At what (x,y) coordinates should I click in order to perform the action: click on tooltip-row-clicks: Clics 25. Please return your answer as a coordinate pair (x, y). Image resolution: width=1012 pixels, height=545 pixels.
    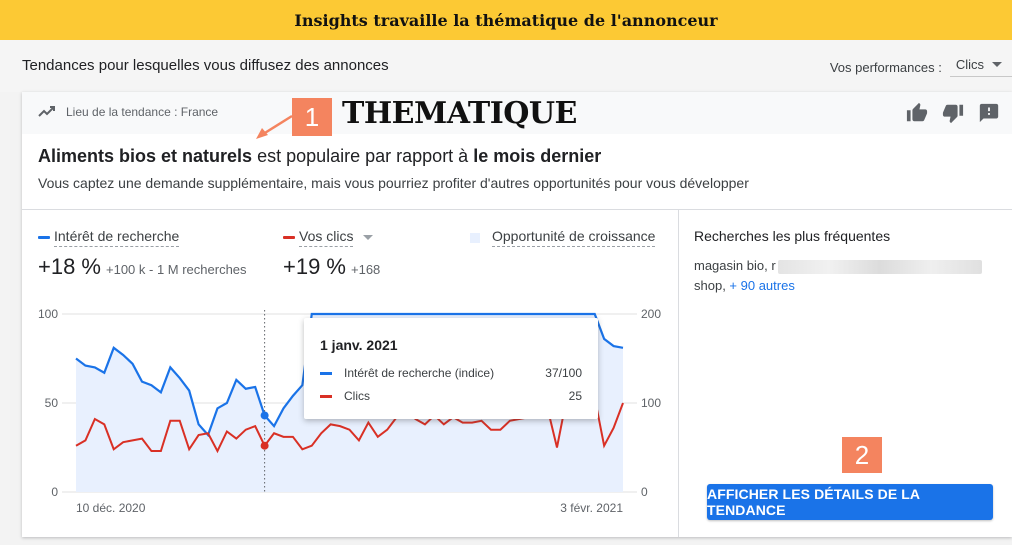
    Looking at the image, I should click on (451, 396).